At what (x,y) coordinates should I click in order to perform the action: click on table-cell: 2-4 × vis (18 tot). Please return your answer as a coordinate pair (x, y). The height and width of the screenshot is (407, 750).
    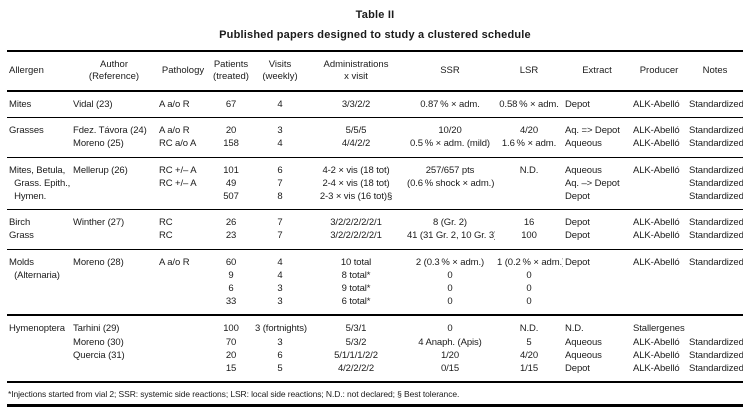
    Looking at the image, I should click on (356, 183).